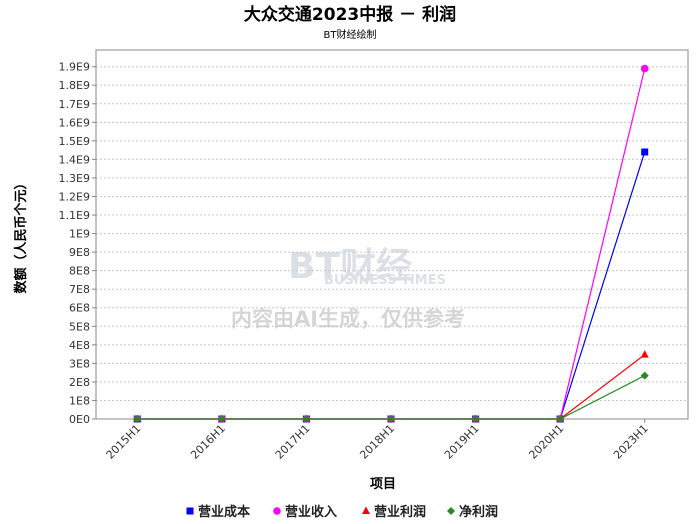 Image resolution: width=700 pixels, height=524 pixels. Describe the element at coordinates (391, 387) in the screenshot. I see `series-line` at that location.